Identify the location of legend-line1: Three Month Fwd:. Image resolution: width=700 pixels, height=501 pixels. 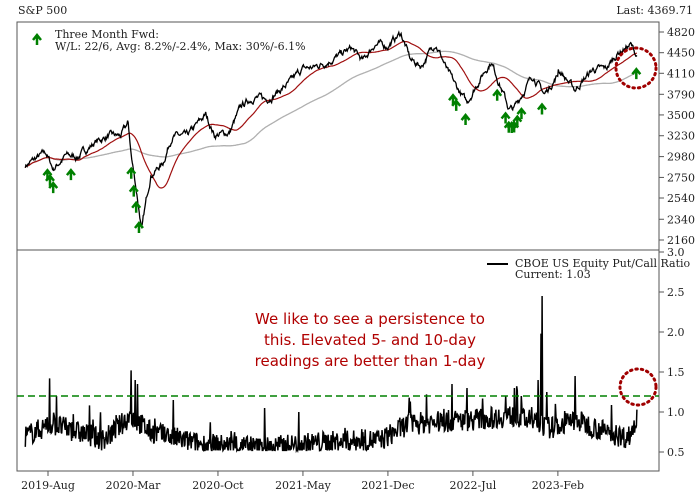
(107, 34).